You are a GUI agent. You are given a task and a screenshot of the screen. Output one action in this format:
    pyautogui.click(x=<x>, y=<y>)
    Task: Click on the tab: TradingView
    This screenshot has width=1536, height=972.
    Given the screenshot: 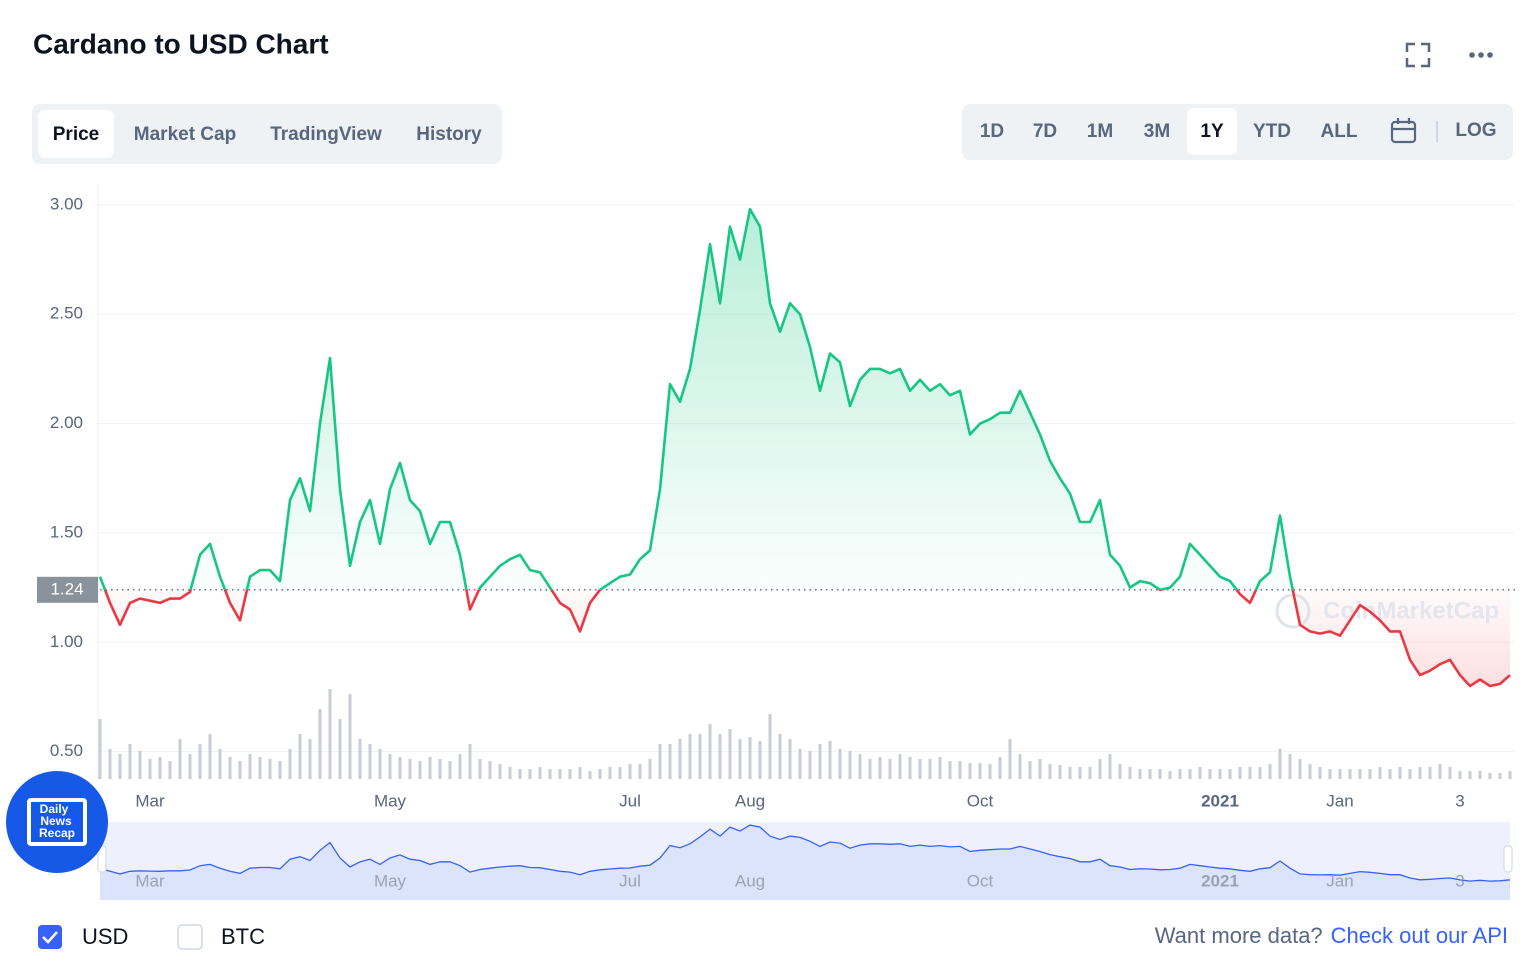 What is the action you would take?
    pyautogui.click(x=326, y=134)
    